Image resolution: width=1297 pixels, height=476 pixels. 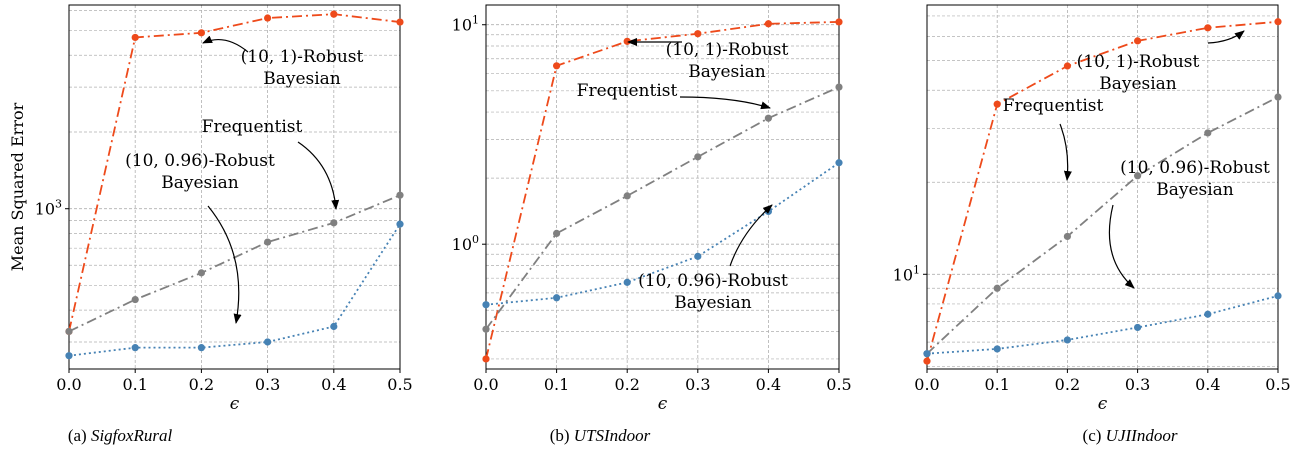 What do you see at coordinates (916, 269) in the screenshot?
I see `y-tick-exponent: 1` at bounding box center [916, 269].